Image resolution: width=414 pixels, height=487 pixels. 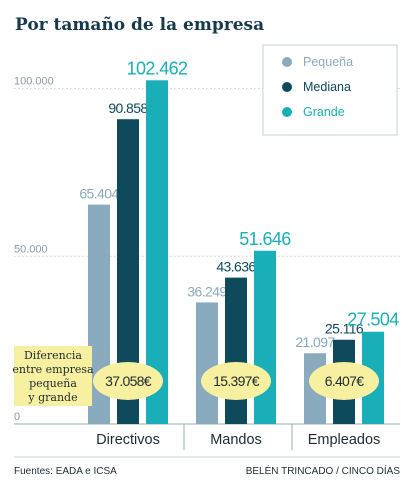 I want to click on data-label: 90.858, so click(x=128, y=108).